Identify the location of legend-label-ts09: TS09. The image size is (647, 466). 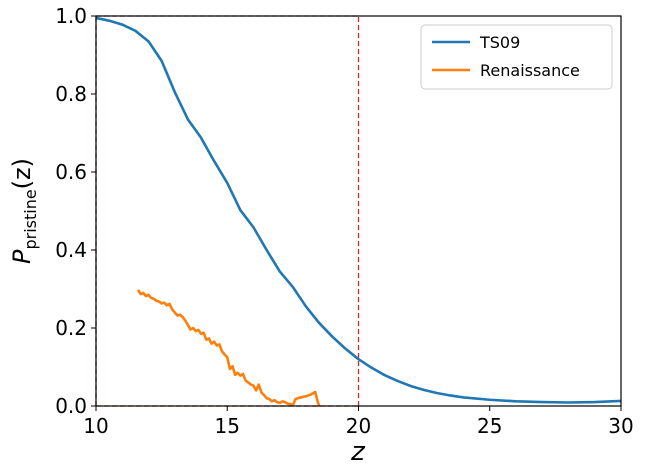
(499, 42).